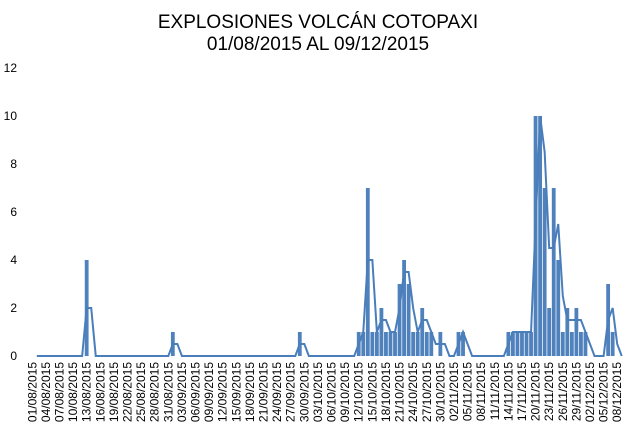 The image size is (637, 442). What do you see at coordinates (13, 164) in the screenshot?
I see `y-tick-label: 8` at bounding box center [13, 164].